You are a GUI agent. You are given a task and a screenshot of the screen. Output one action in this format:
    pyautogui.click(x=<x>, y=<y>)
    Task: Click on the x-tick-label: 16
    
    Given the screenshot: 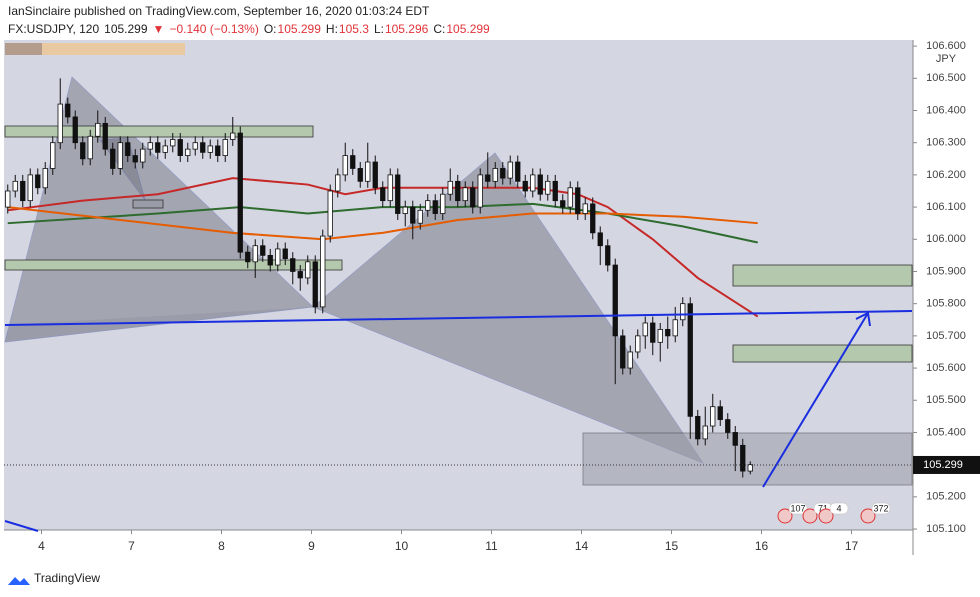 What is the action you would take?
    pyautogui.click(x=762, y=546)
    